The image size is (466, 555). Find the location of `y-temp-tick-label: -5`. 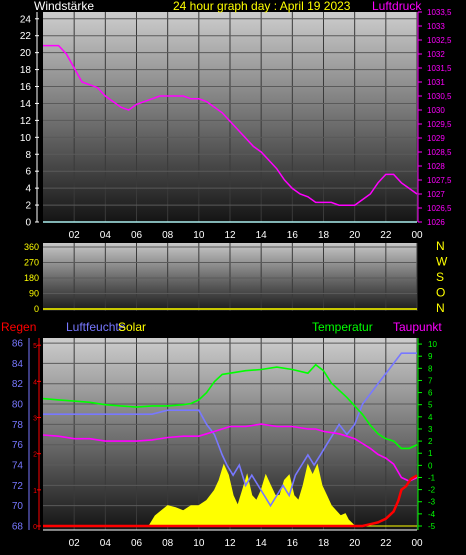

y-temp-tick-label: -5 is located at coordinates (432, 526).